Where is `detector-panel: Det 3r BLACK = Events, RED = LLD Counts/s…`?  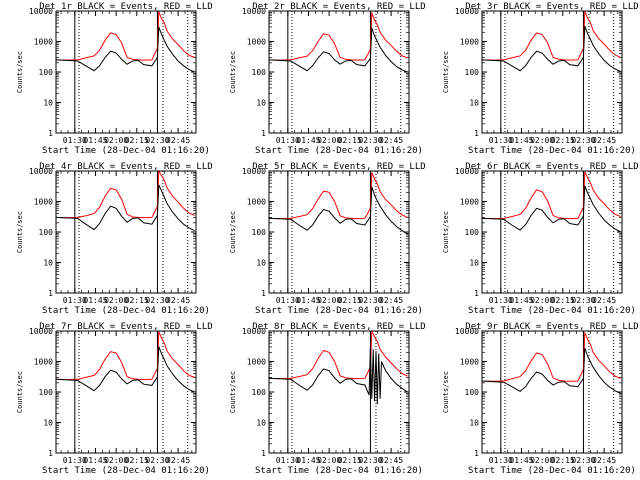 detector-panel: Det 3r BLACK = Events, RED = LLD Counts/s… is located at coordinates (540, 79).